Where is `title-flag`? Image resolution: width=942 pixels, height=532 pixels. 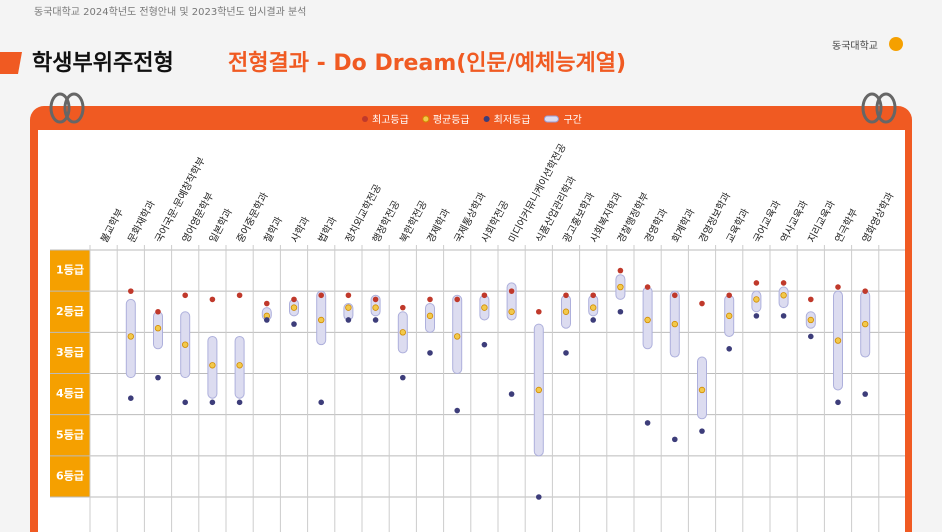
title-flag is located at coordinates (11, 63).